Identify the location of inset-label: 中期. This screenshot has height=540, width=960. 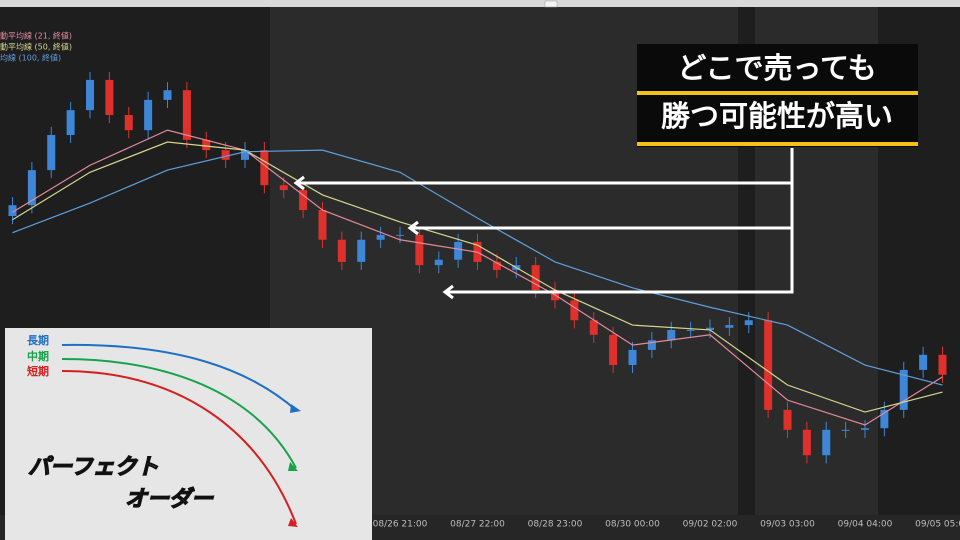
(38, 356).